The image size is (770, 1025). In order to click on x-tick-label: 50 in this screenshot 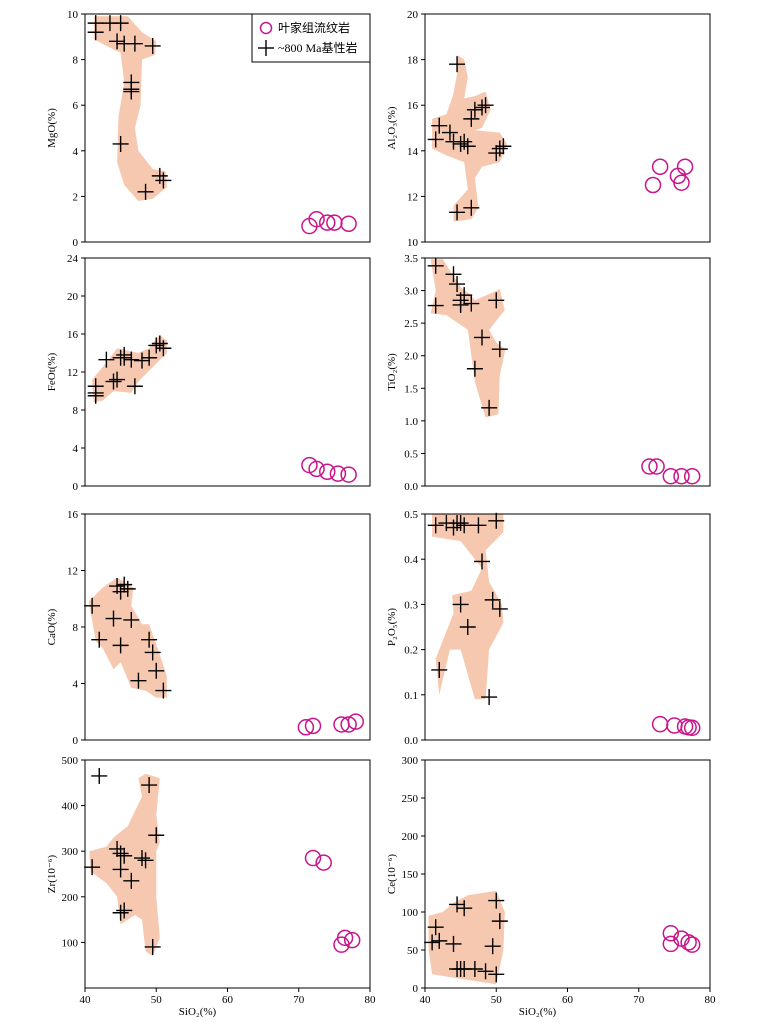, I will do `click(157, 1000)`.